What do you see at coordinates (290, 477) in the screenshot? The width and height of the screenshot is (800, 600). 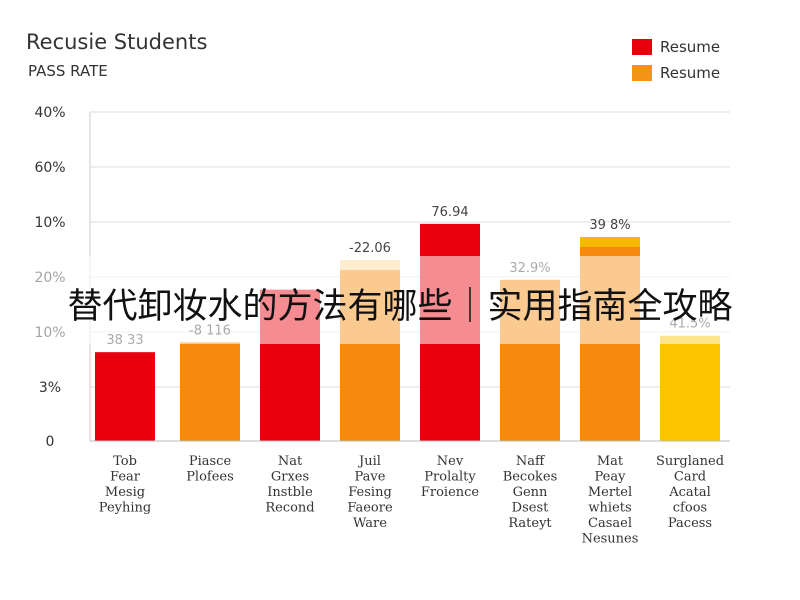 I see `x-tick-label: Grxes` at bounding box center [290, 477].